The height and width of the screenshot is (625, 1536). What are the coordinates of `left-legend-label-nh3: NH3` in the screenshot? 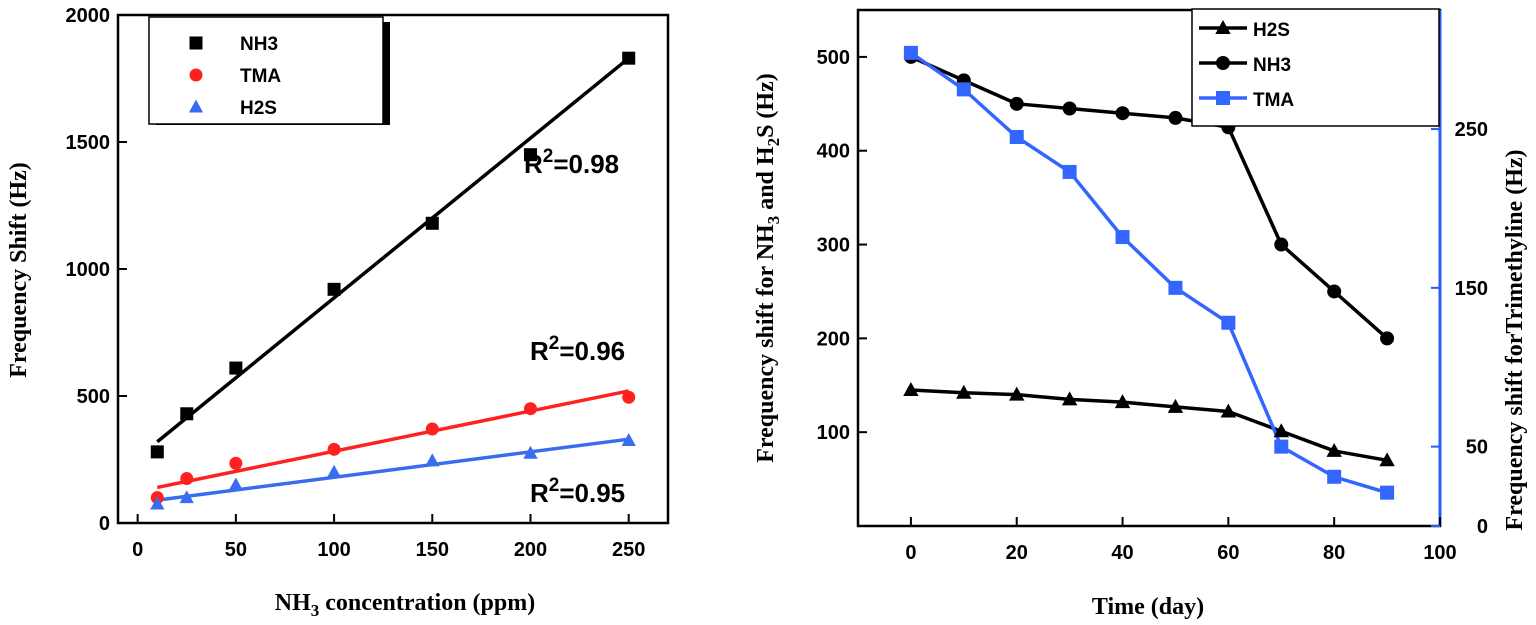 It's located at (259, 44).